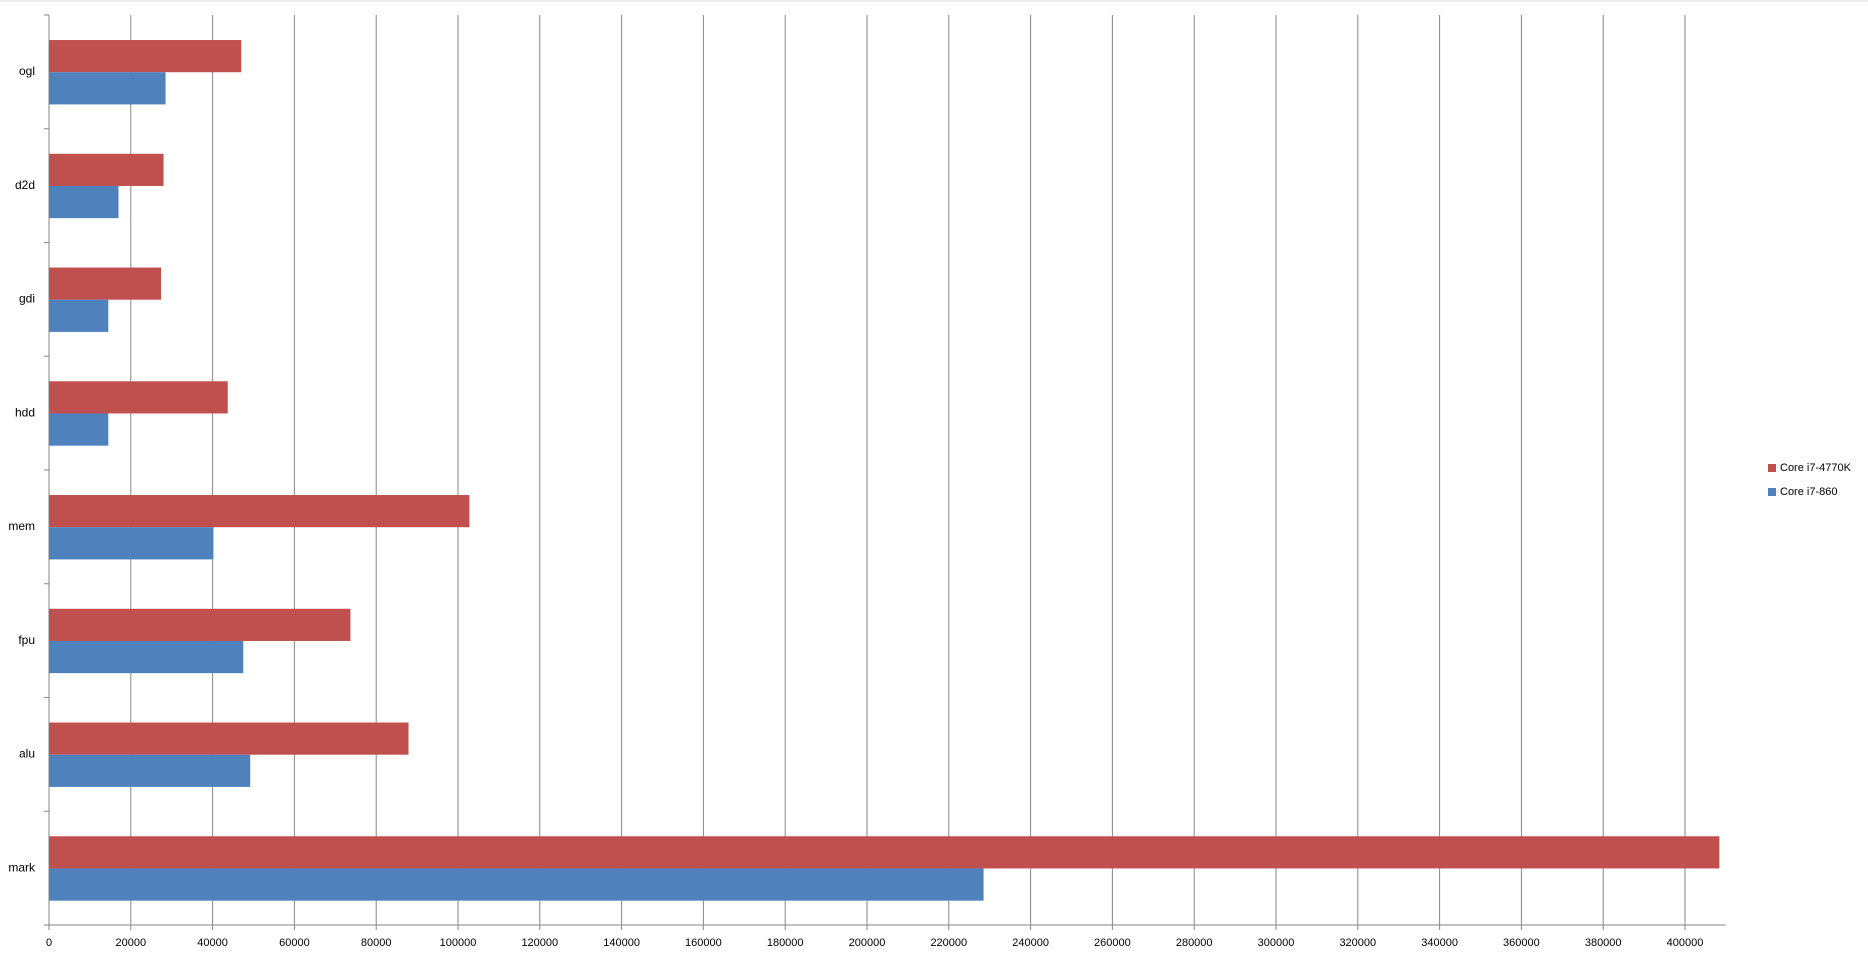  Describe the element at coordinates (621, 943) in the screenshot. I see `x-tick-label: 140000` at that location.